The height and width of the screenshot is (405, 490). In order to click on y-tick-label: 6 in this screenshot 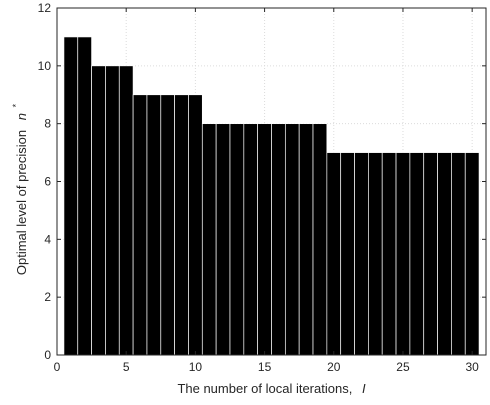, I will do `click(47, 182)`.